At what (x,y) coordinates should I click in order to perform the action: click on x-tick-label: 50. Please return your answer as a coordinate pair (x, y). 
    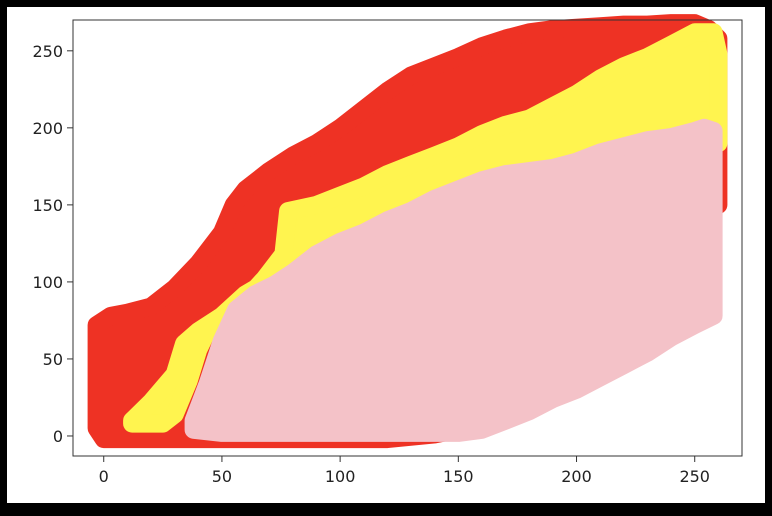
    Looking at the image, I should click on (222, 476).